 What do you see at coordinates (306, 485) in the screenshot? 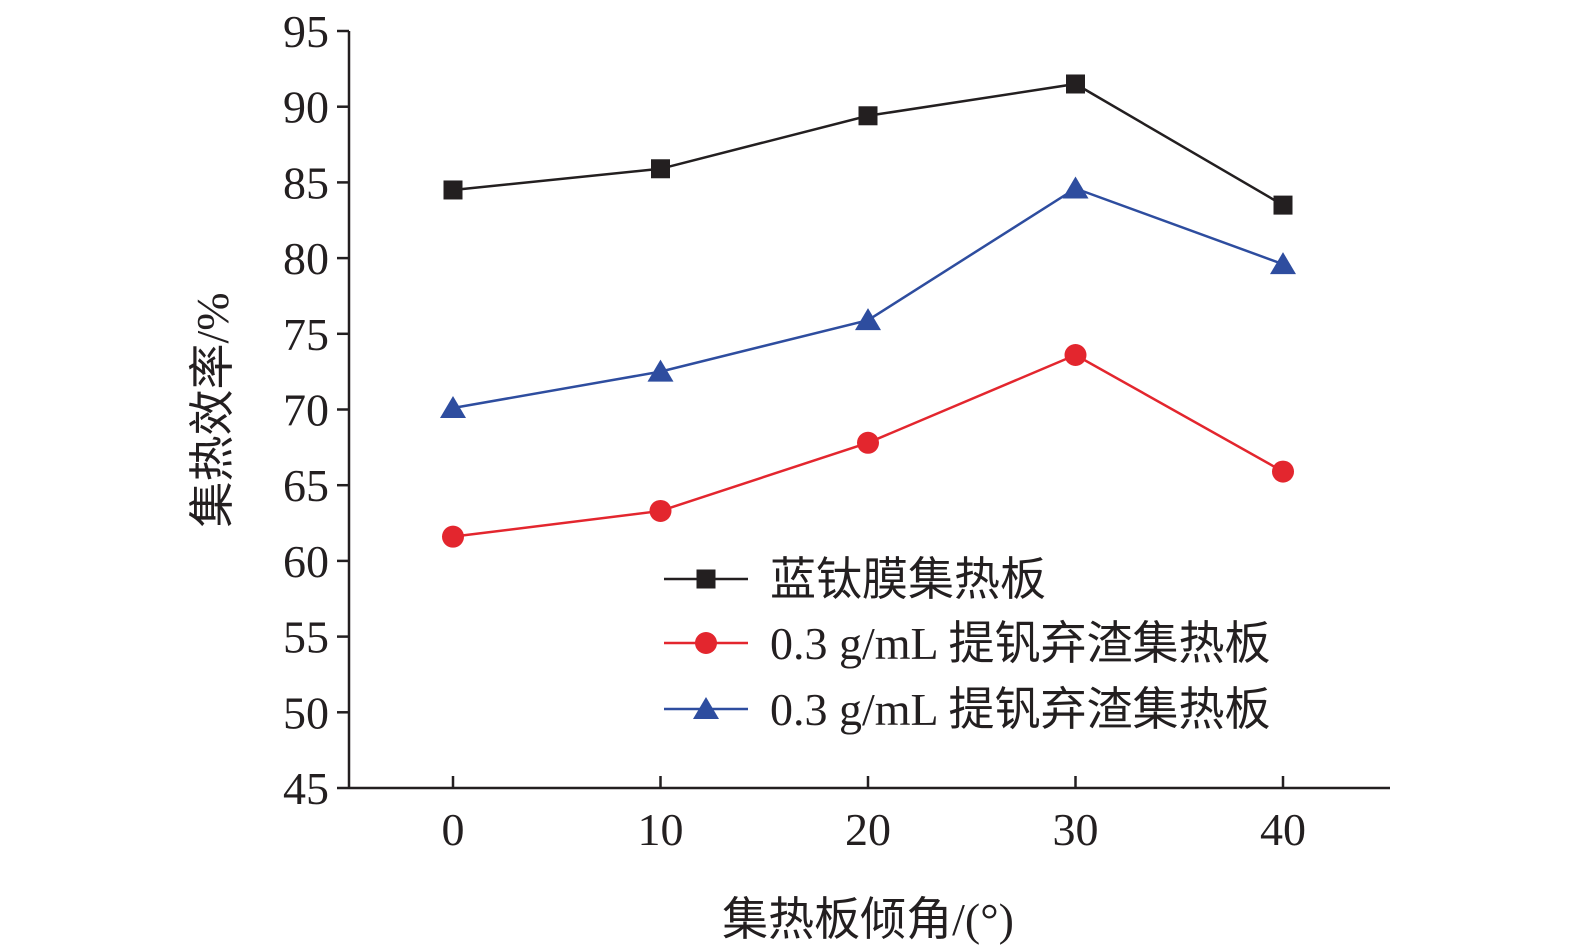
I see `y-tick-label: 65` at bounding box center [306, 485].